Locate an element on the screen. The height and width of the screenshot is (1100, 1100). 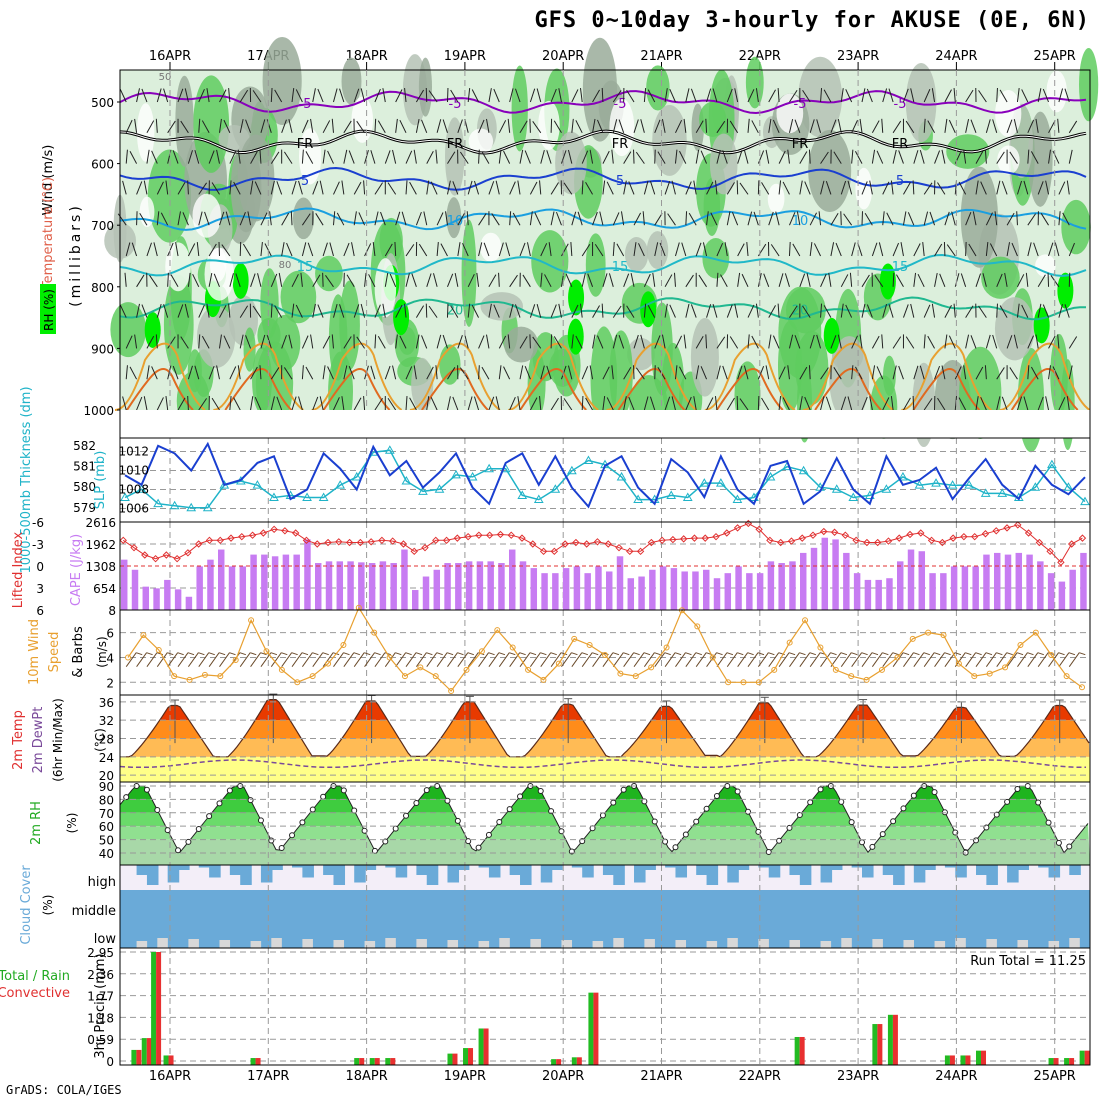
pressure-tick: 800 is located at coordinates (102, 288).